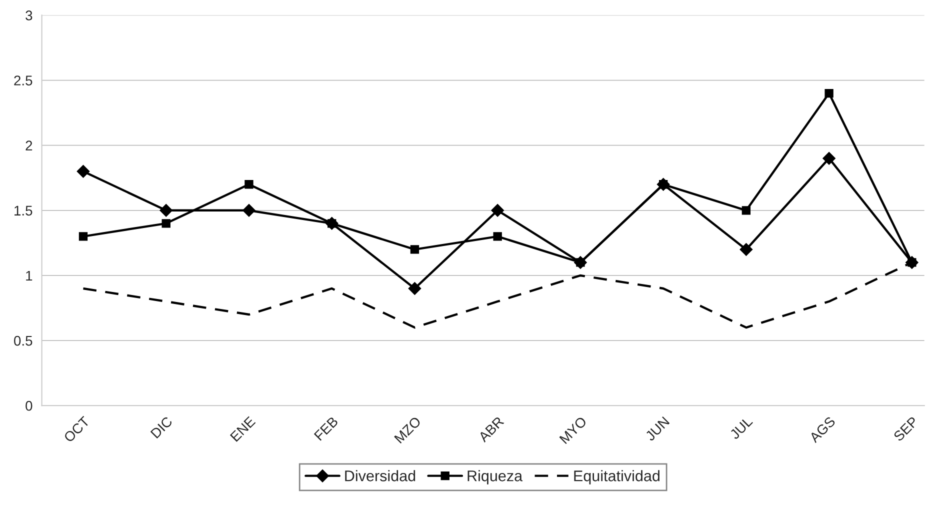 This screenshot has width=929, height=507. I want to click on legend-label: Equitatividad, so click(617, 477).